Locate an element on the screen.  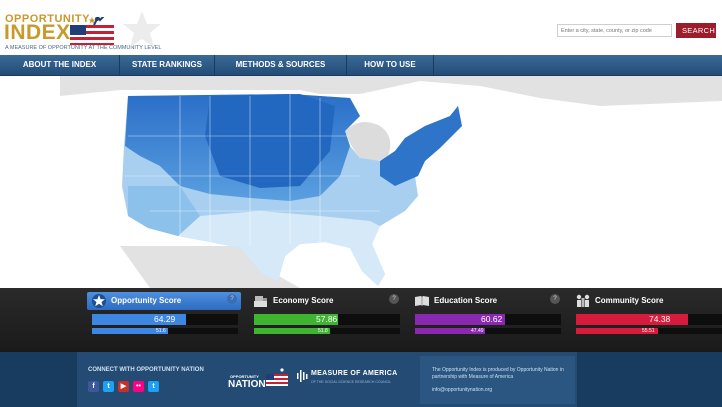
contact-email-link: info@opportunitynation.org is located at coordinates (462, 390).